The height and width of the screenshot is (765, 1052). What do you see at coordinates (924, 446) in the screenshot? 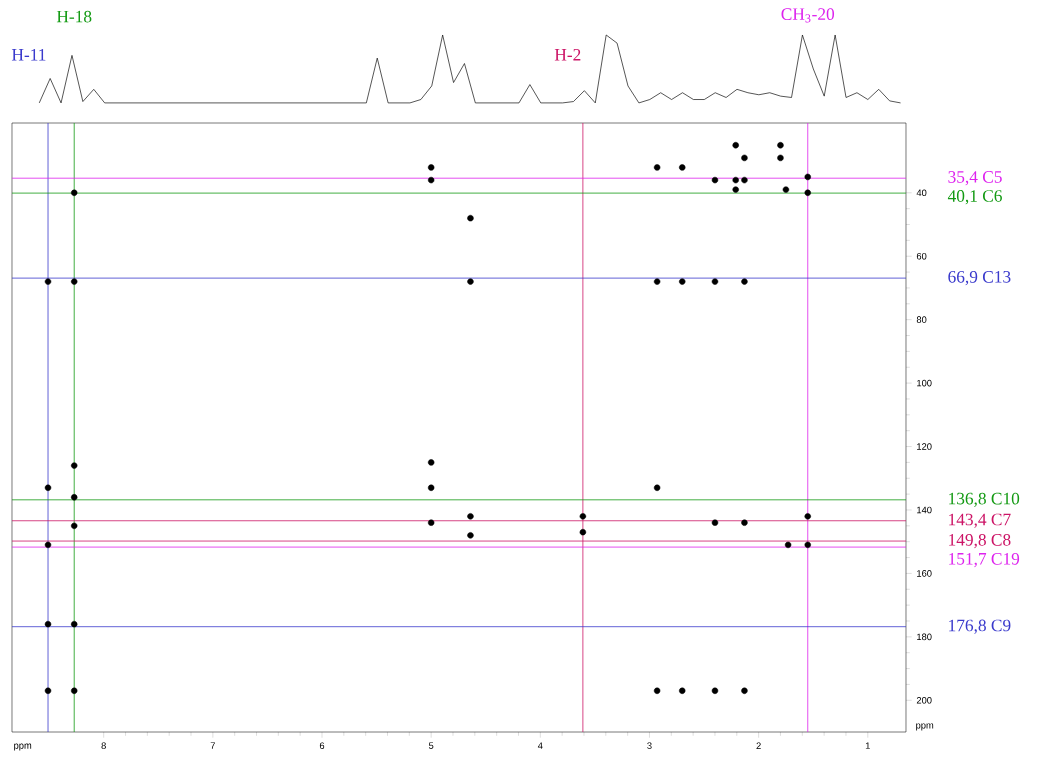
I see `y-tick-label: 120` at bounding box center [924, 446].